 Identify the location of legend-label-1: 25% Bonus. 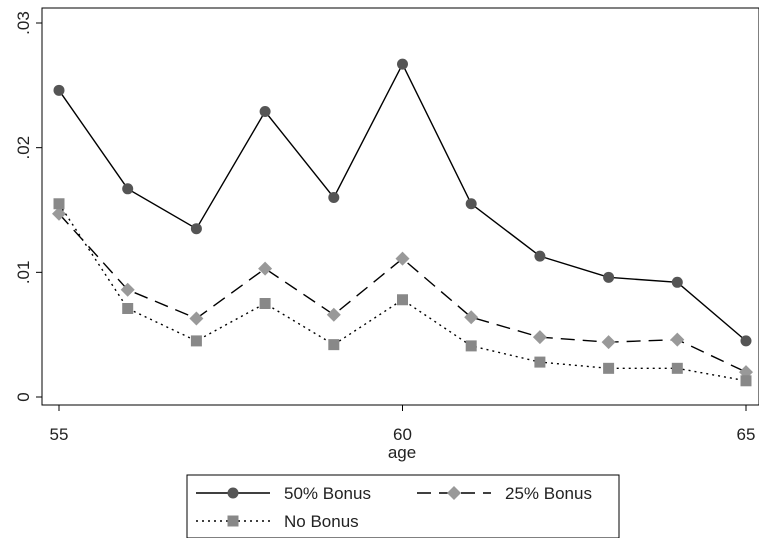
(548, 493).